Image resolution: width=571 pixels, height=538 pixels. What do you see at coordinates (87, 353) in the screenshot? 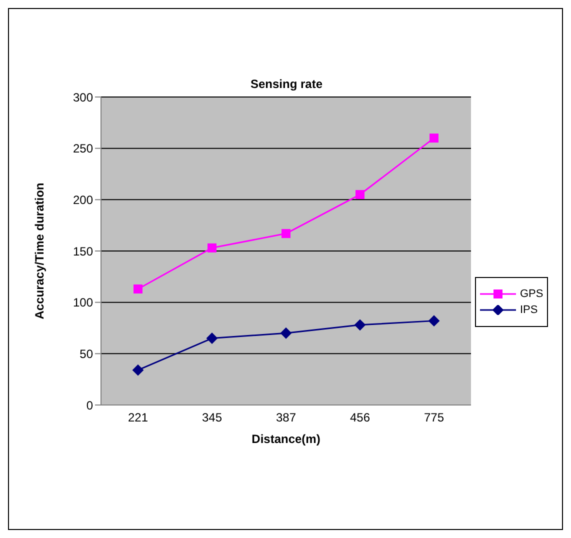
I see `y-tick-label: 50` at bounding box center [87, 353].